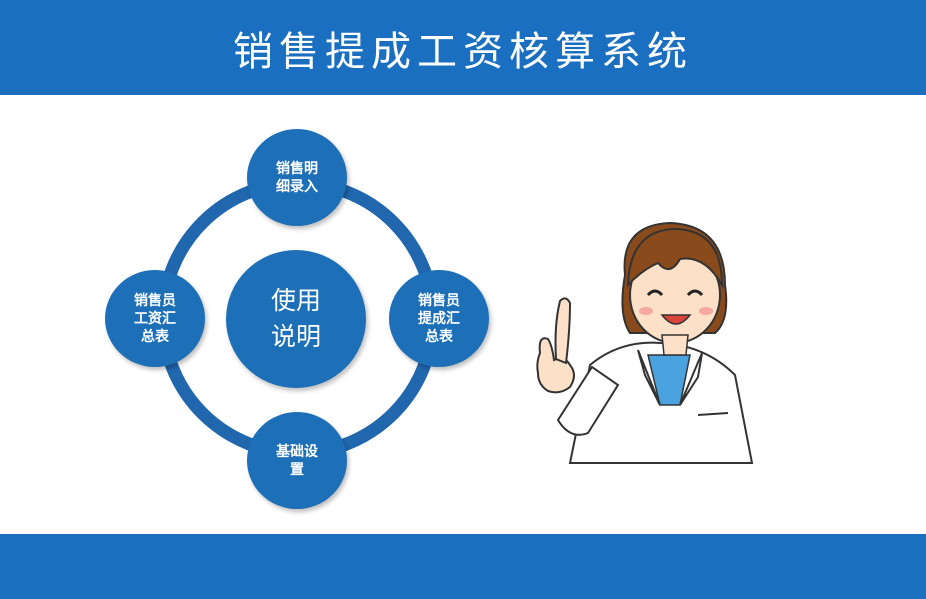 This screenshot has height=599, width=926. I want to click on basic-settings-button: 基础设 置, so click(297, 460).